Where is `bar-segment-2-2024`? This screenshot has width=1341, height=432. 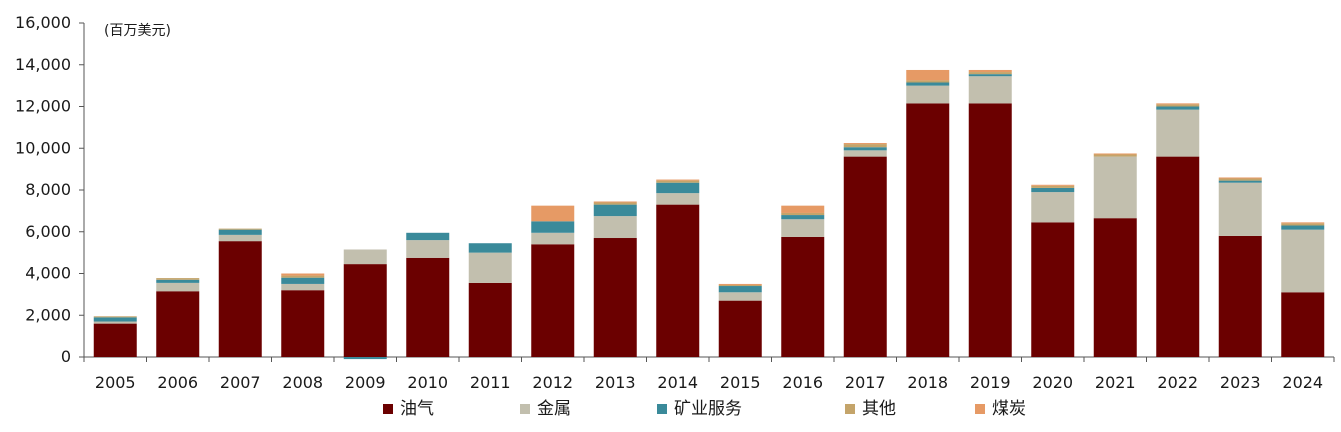
bar-segment-2-2024 is located at coordinates (1303, 261).